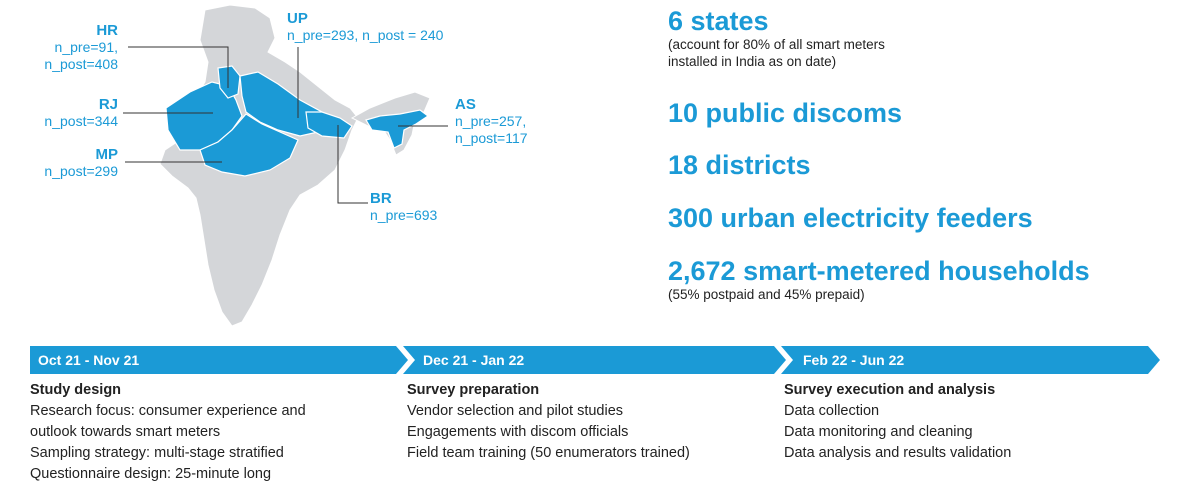  What do you see at coordinates (854, 360) in the screenshot?
I see `phase-3-period: Feb 22 - Jun 22` at bounding box center [854, 360].